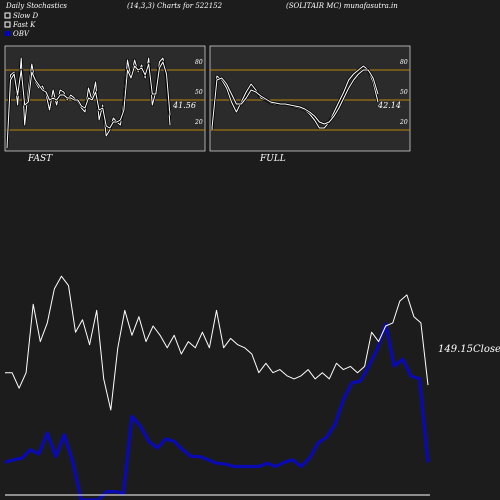  What do you see at coordinates (7, 33) in the screenshot?
I see `legend-swatch-obv` at bounding box center [7, 33].